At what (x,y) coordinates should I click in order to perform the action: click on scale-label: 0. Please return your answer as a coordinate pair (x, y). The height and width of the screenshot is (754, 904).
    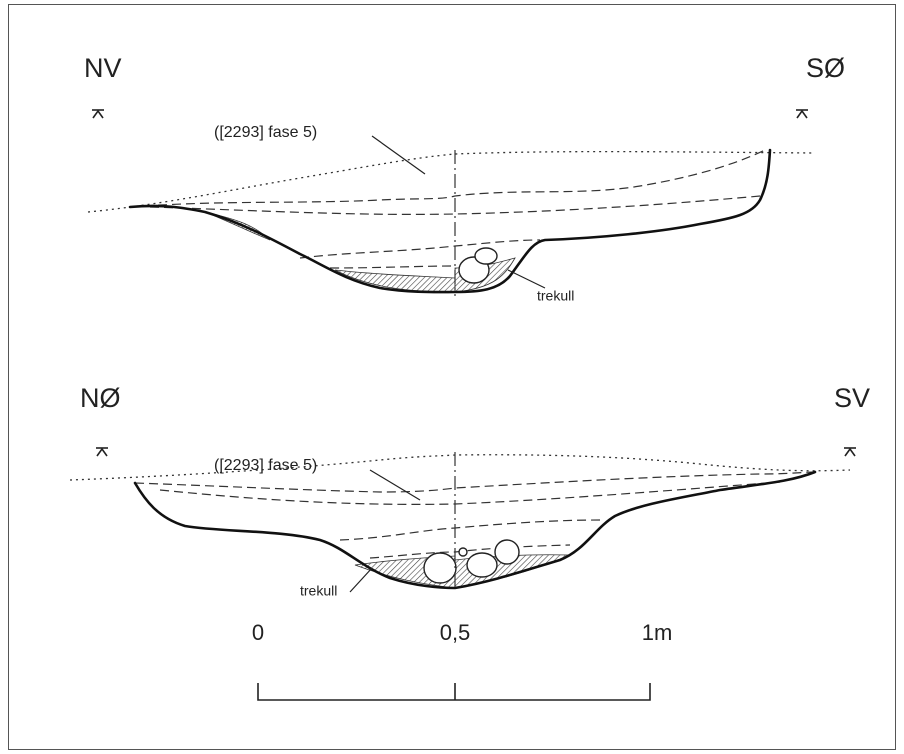
    Looking at the image, I should click on (258, 632).